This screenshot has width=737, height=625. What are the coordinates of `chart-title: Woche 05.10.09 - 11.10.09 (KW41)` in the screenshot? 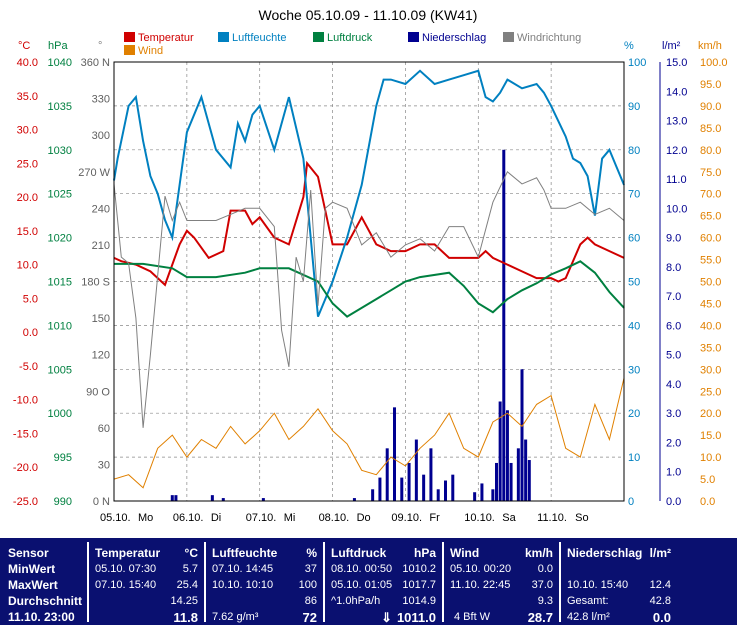 It's located at (368, 15).